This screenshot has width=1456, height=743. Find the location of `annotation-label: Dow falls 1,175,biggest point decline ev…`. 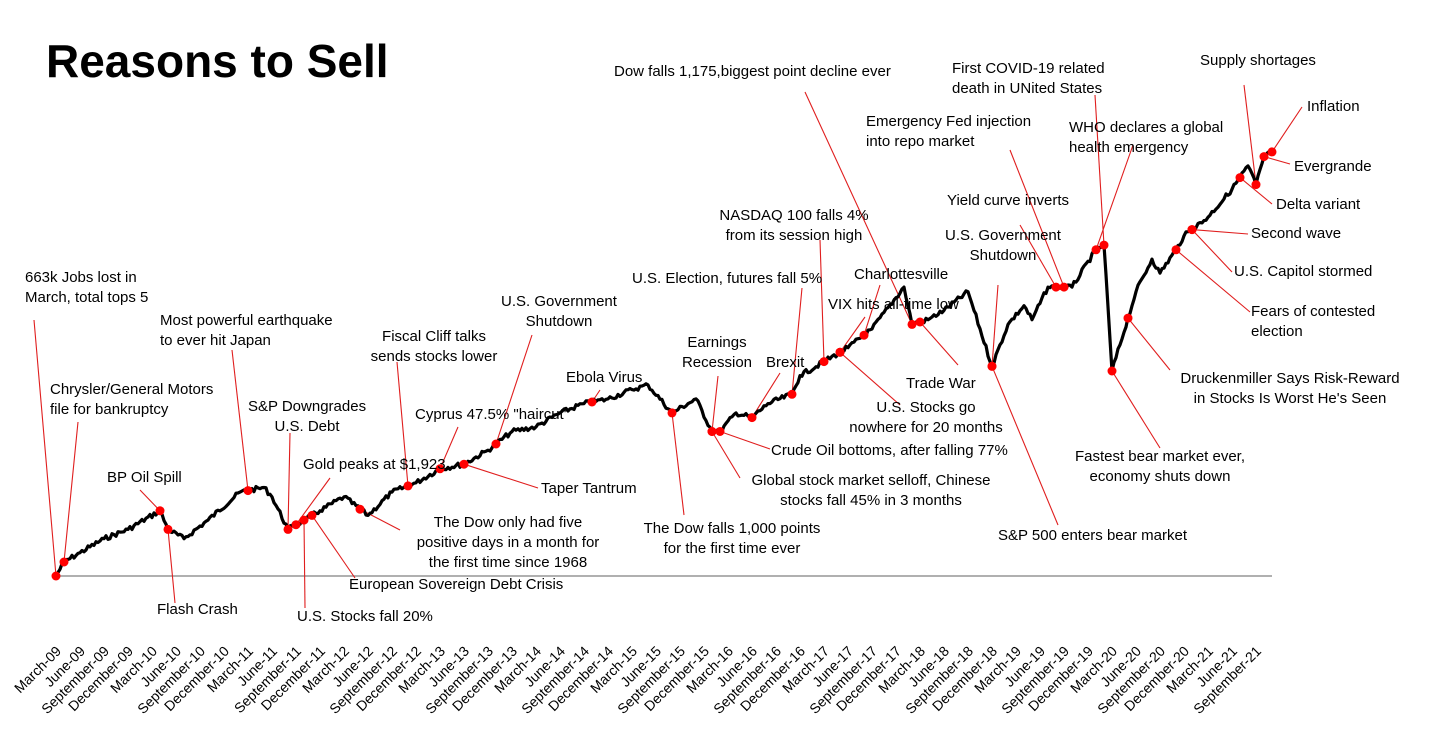

annotation-label: Dow falls 1,175,biggest point decline ev… is located at coordinates (752, 71).